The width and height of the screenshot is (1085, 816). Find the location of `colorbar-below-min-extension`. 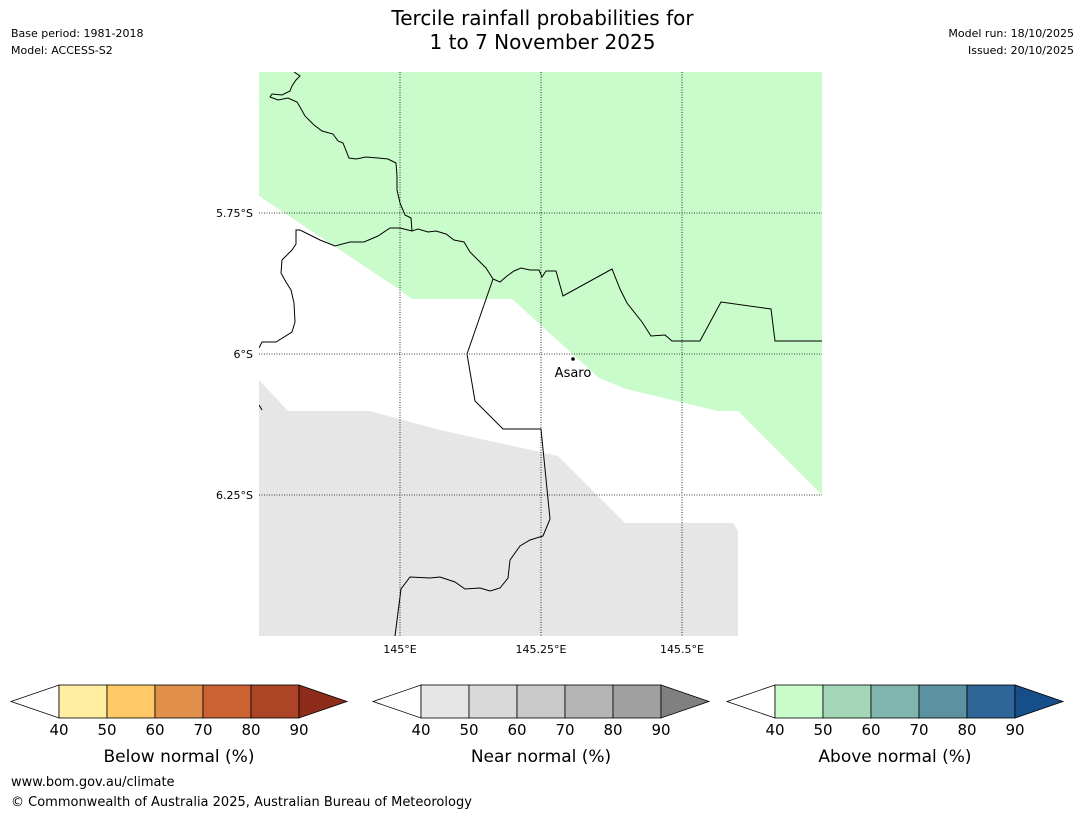

colorbar-below-min-extension is located at coordinates (34, 701).